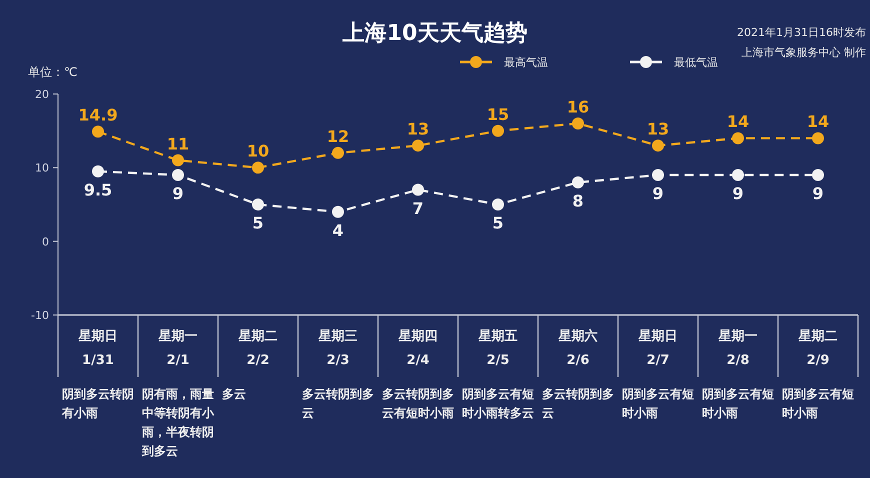 The width and height of the screenshot is (870, 478). I want to click on x-tick-label: 星期日 2/7, so click(658, 348).